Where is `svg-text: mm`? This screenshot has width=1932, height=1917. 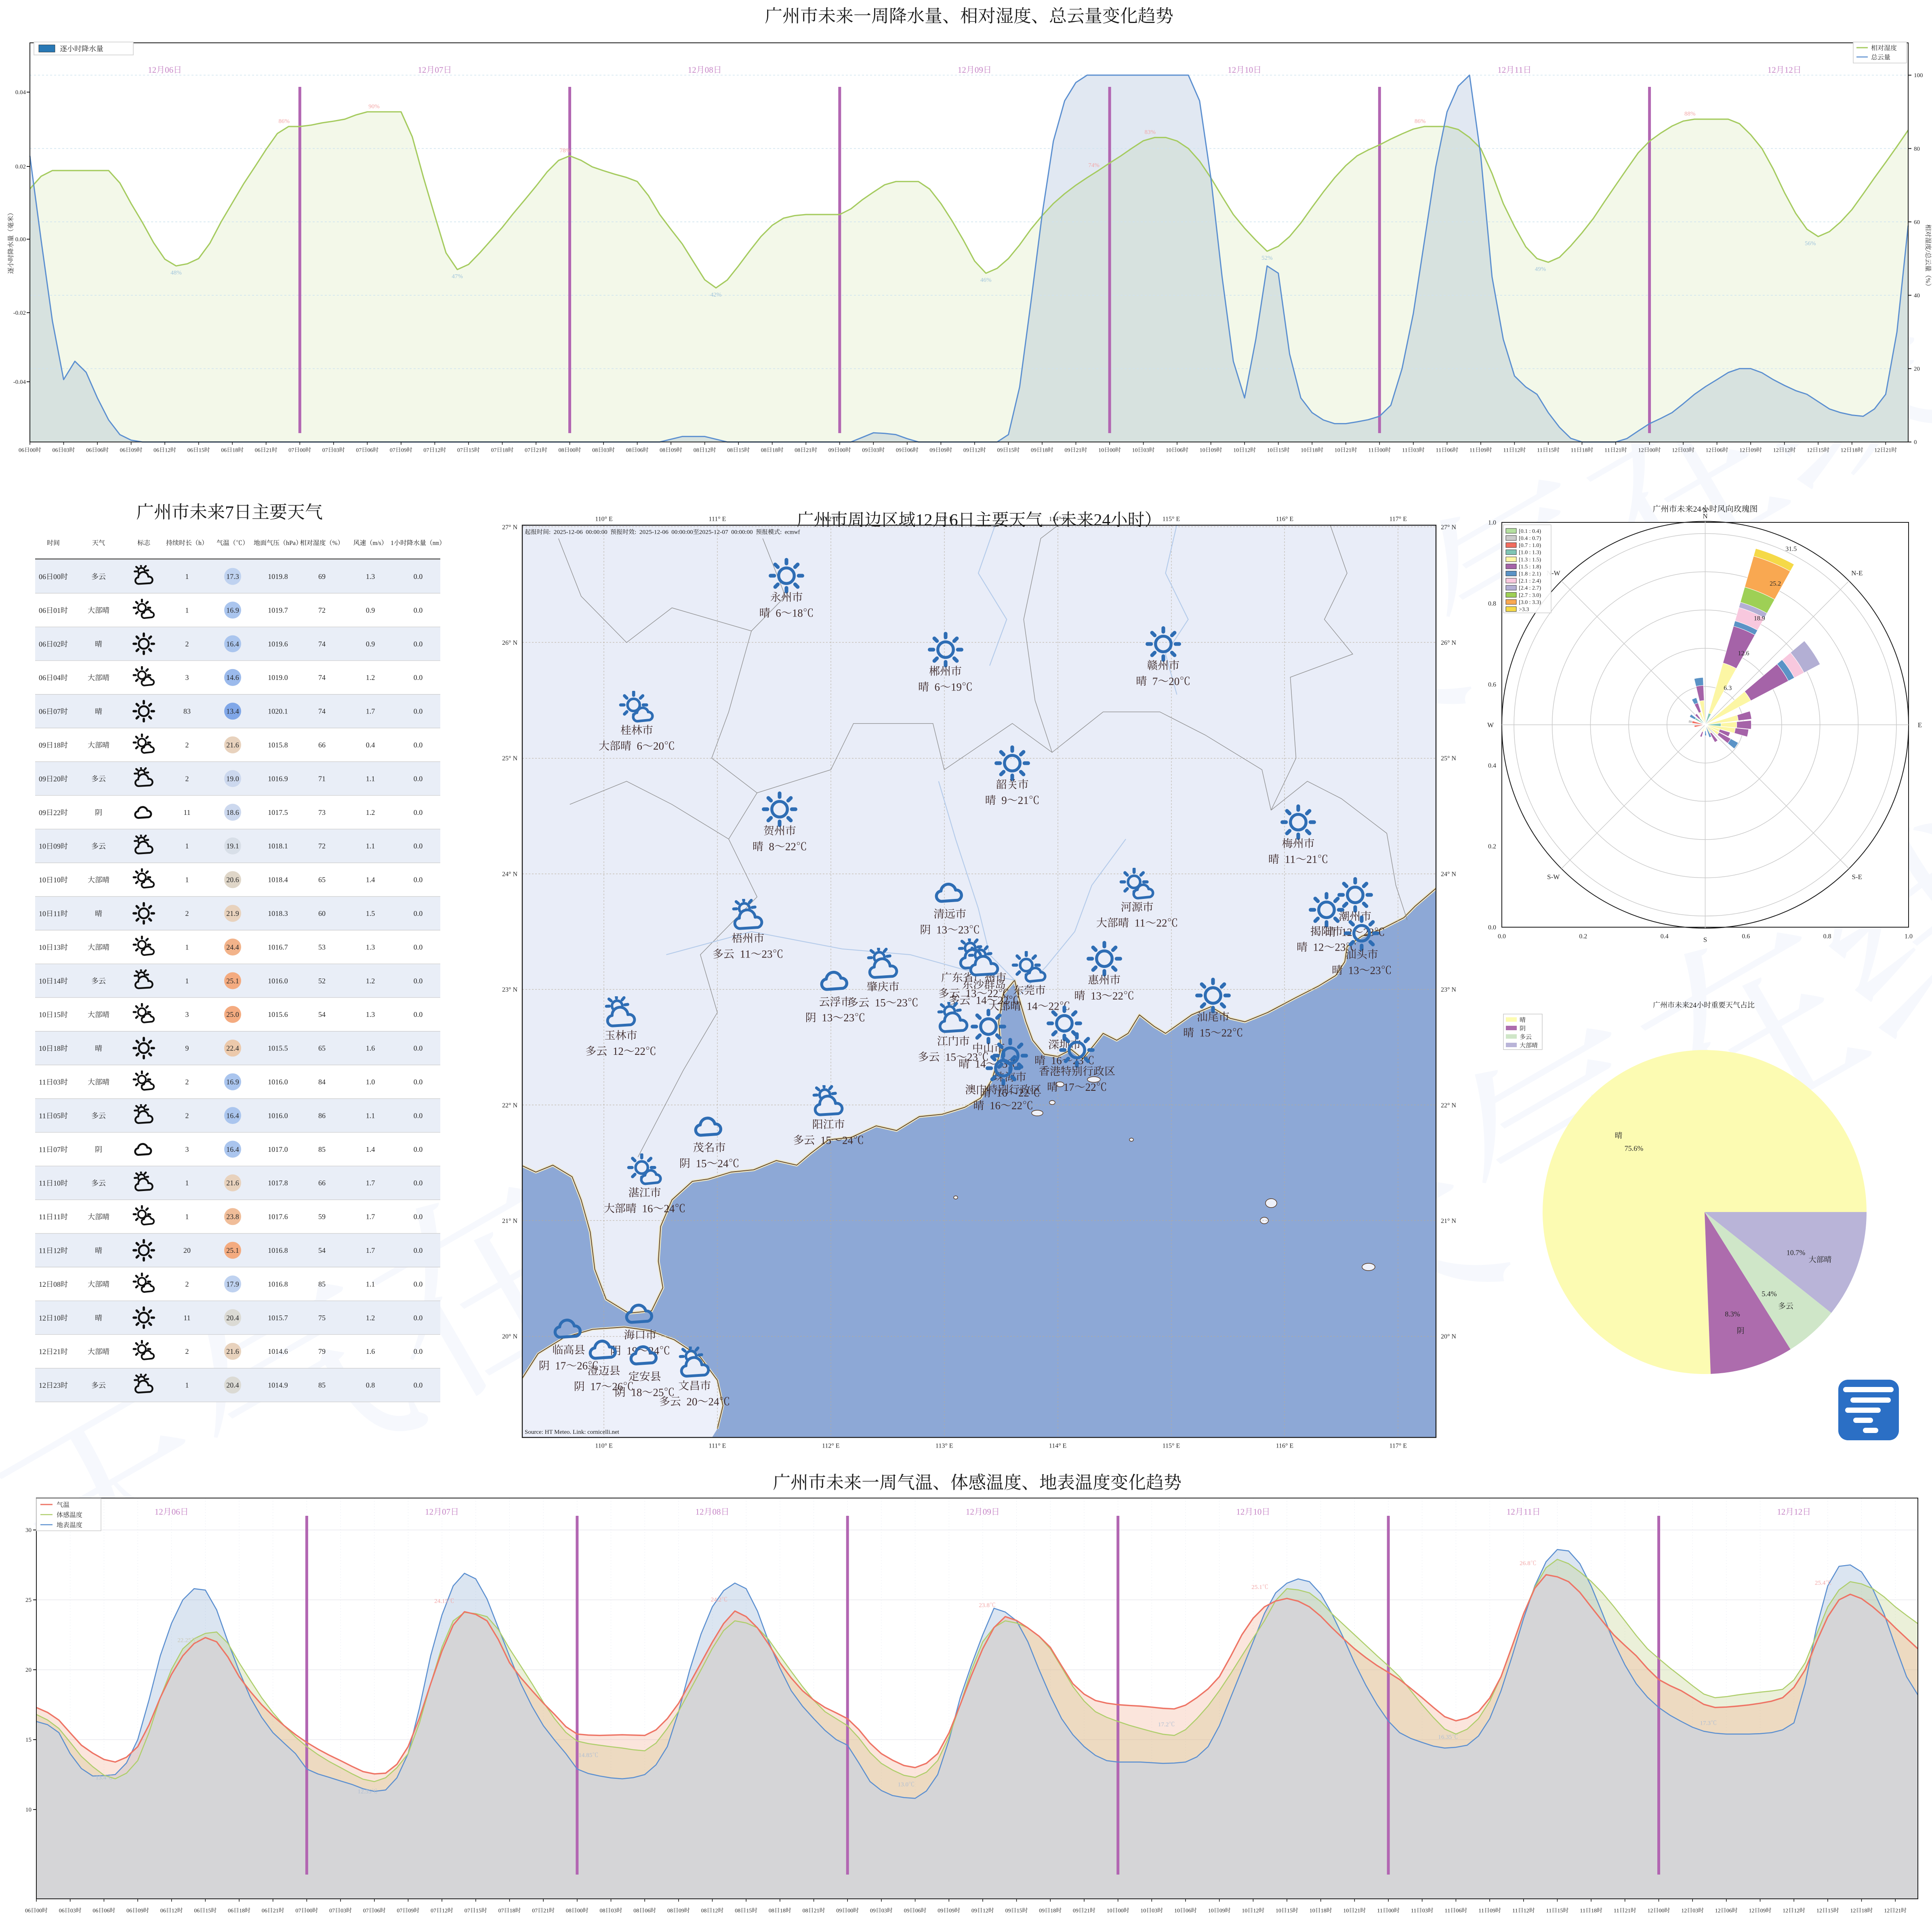 svg-text: mm is located at coordinates (436, 543).